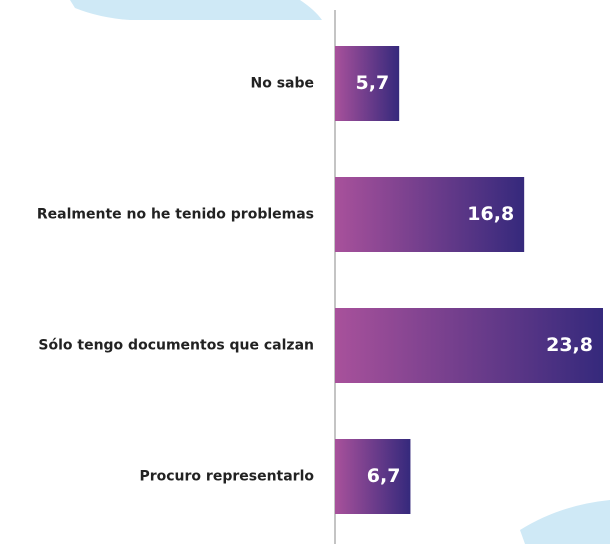 The width and height of the screenshot is (610, 544). Describe the element at coordinates (490, 214) in the screenshot. I see `value-label: 16,8` at that location.